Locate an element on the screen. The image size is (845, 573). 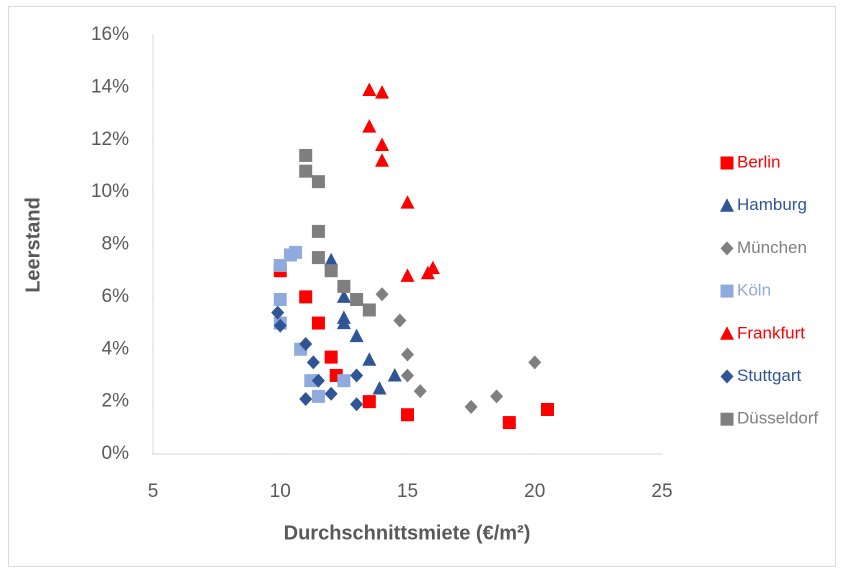
y-tick-label: 0% is located at coordinates (116, 453).